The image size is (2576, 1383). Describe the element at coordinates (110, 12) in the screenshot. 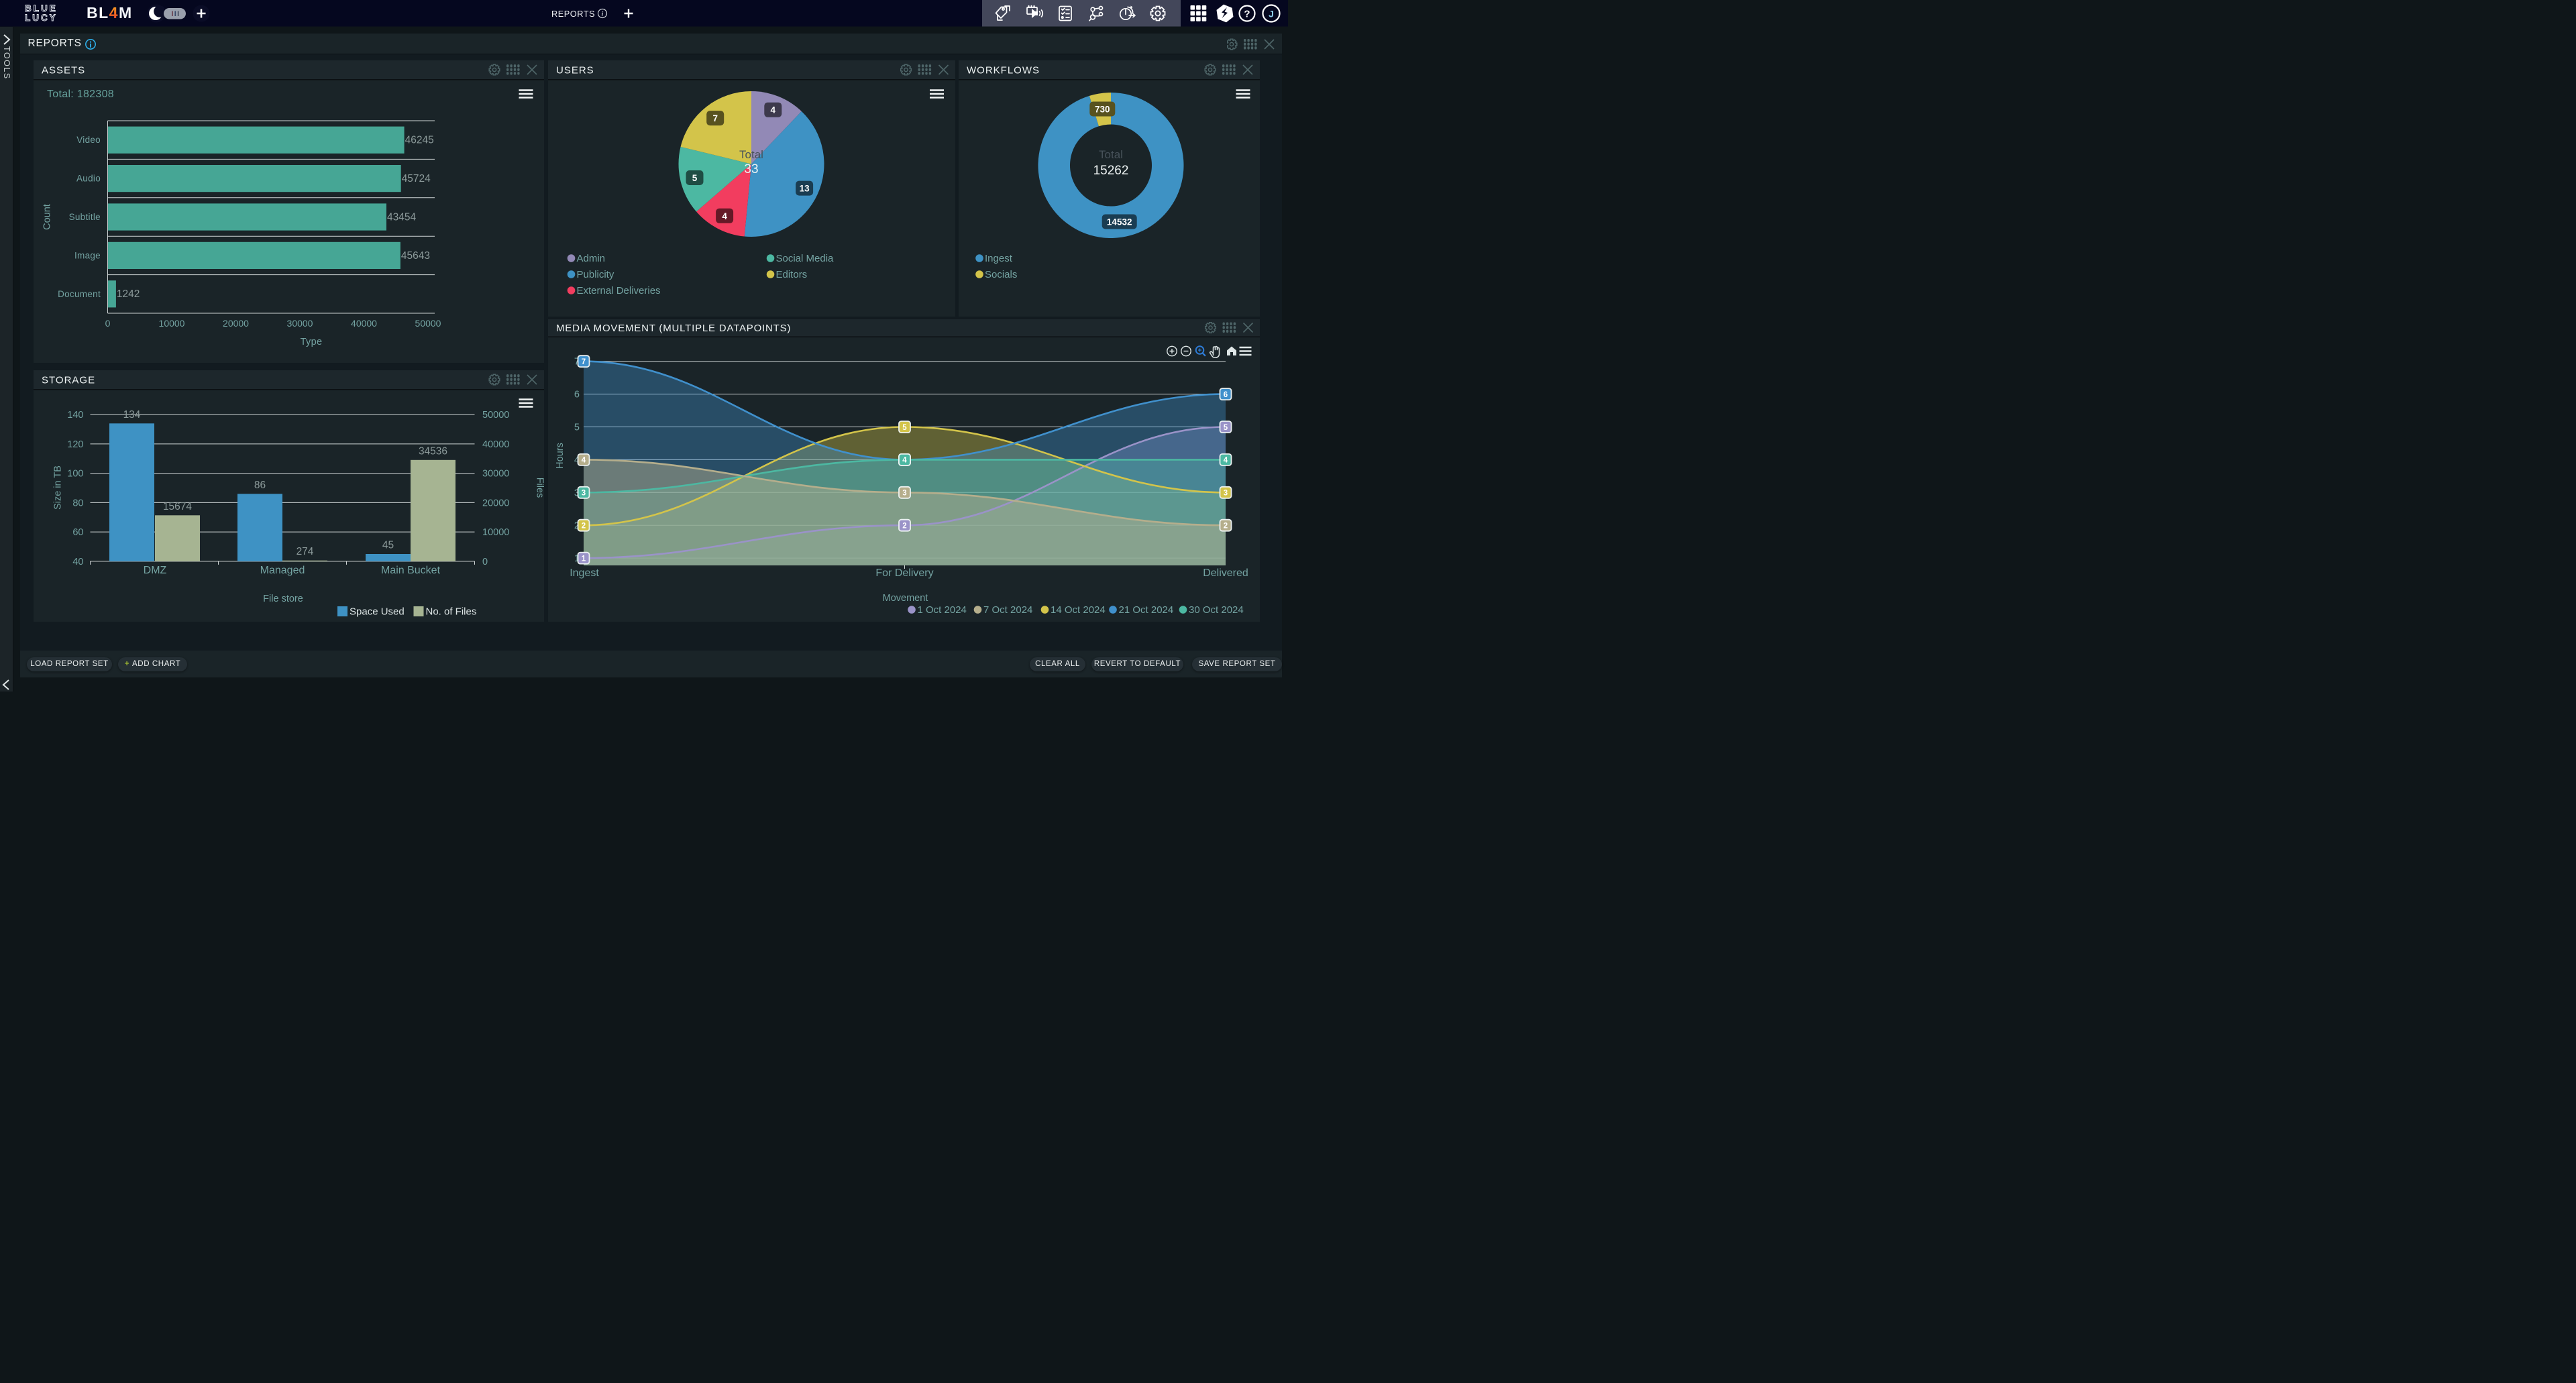

I see `svg-text: BL4M` at that location.